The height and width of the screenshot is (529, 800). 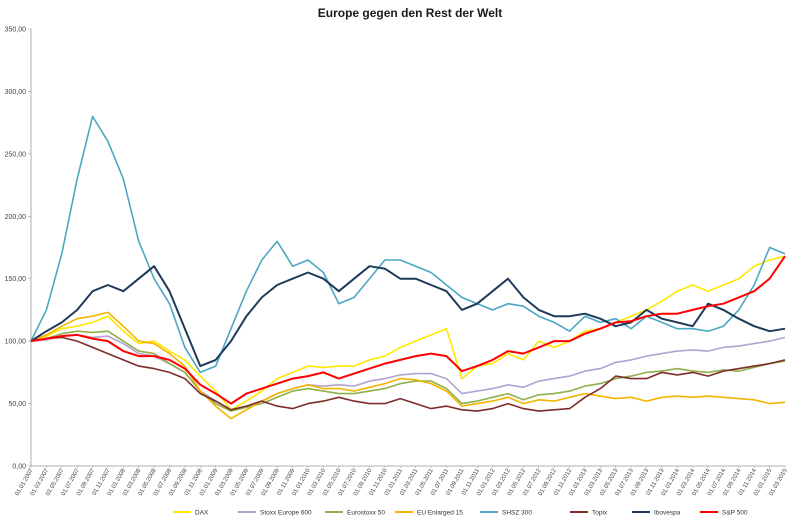 What do you see at coordinates (16, 217) in the screenshot?
I see `y-tick-label: 200,00` at bounding box center [16, 217].